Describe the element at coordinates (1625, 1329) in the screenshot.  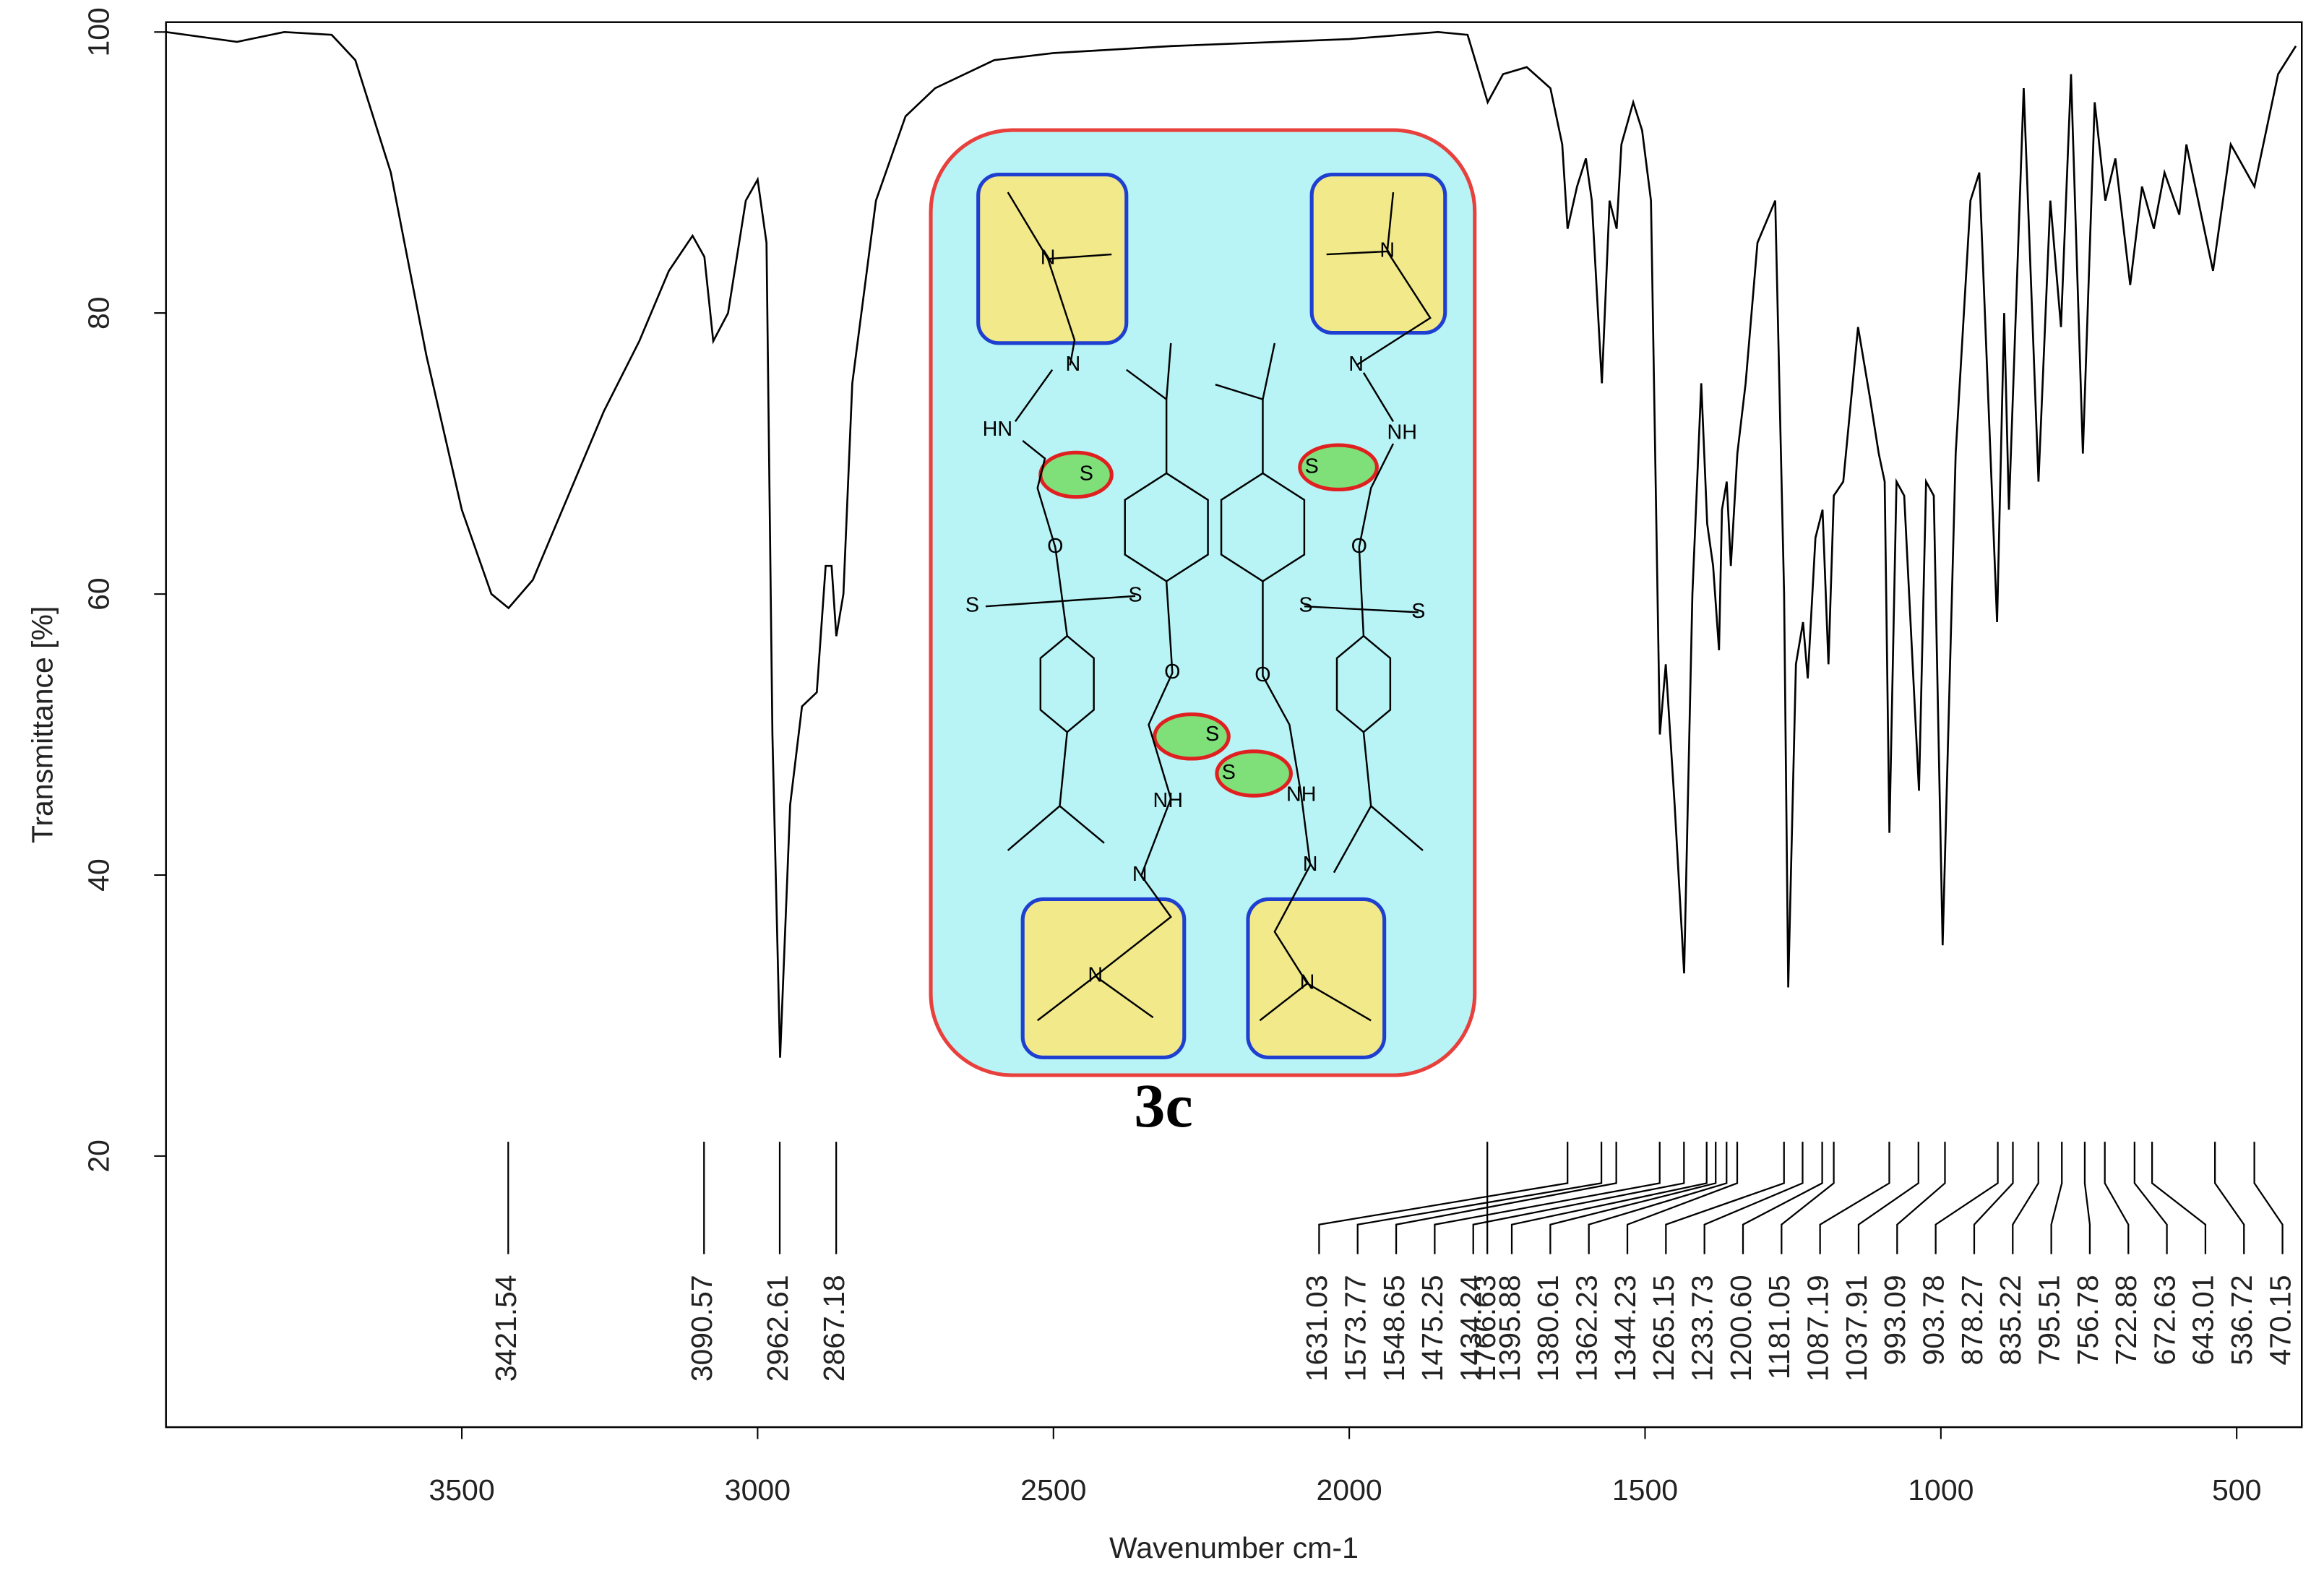
I see `peak-label: 1344.23` at that location.